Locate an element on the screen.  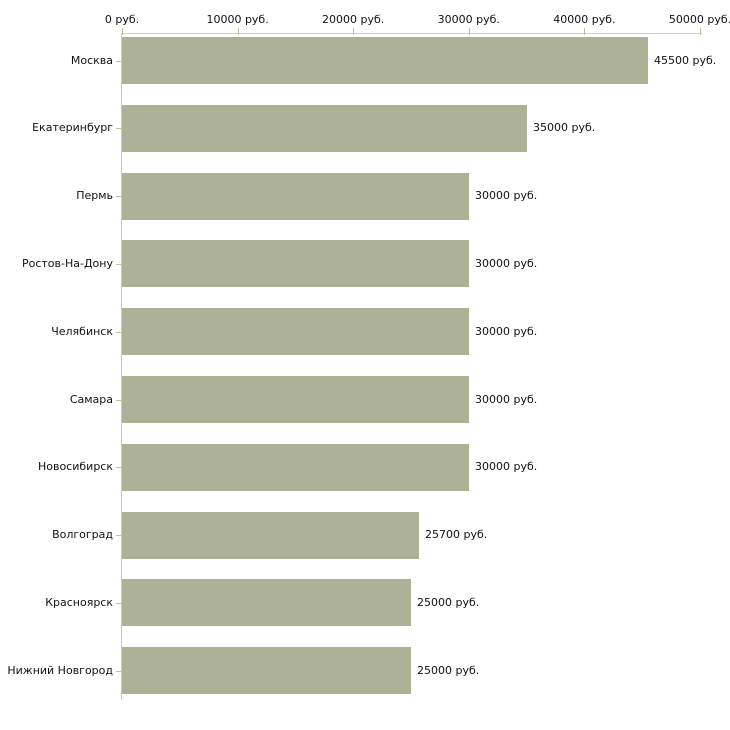
category-label: Новосибирск is located at coordinates (75, 467).